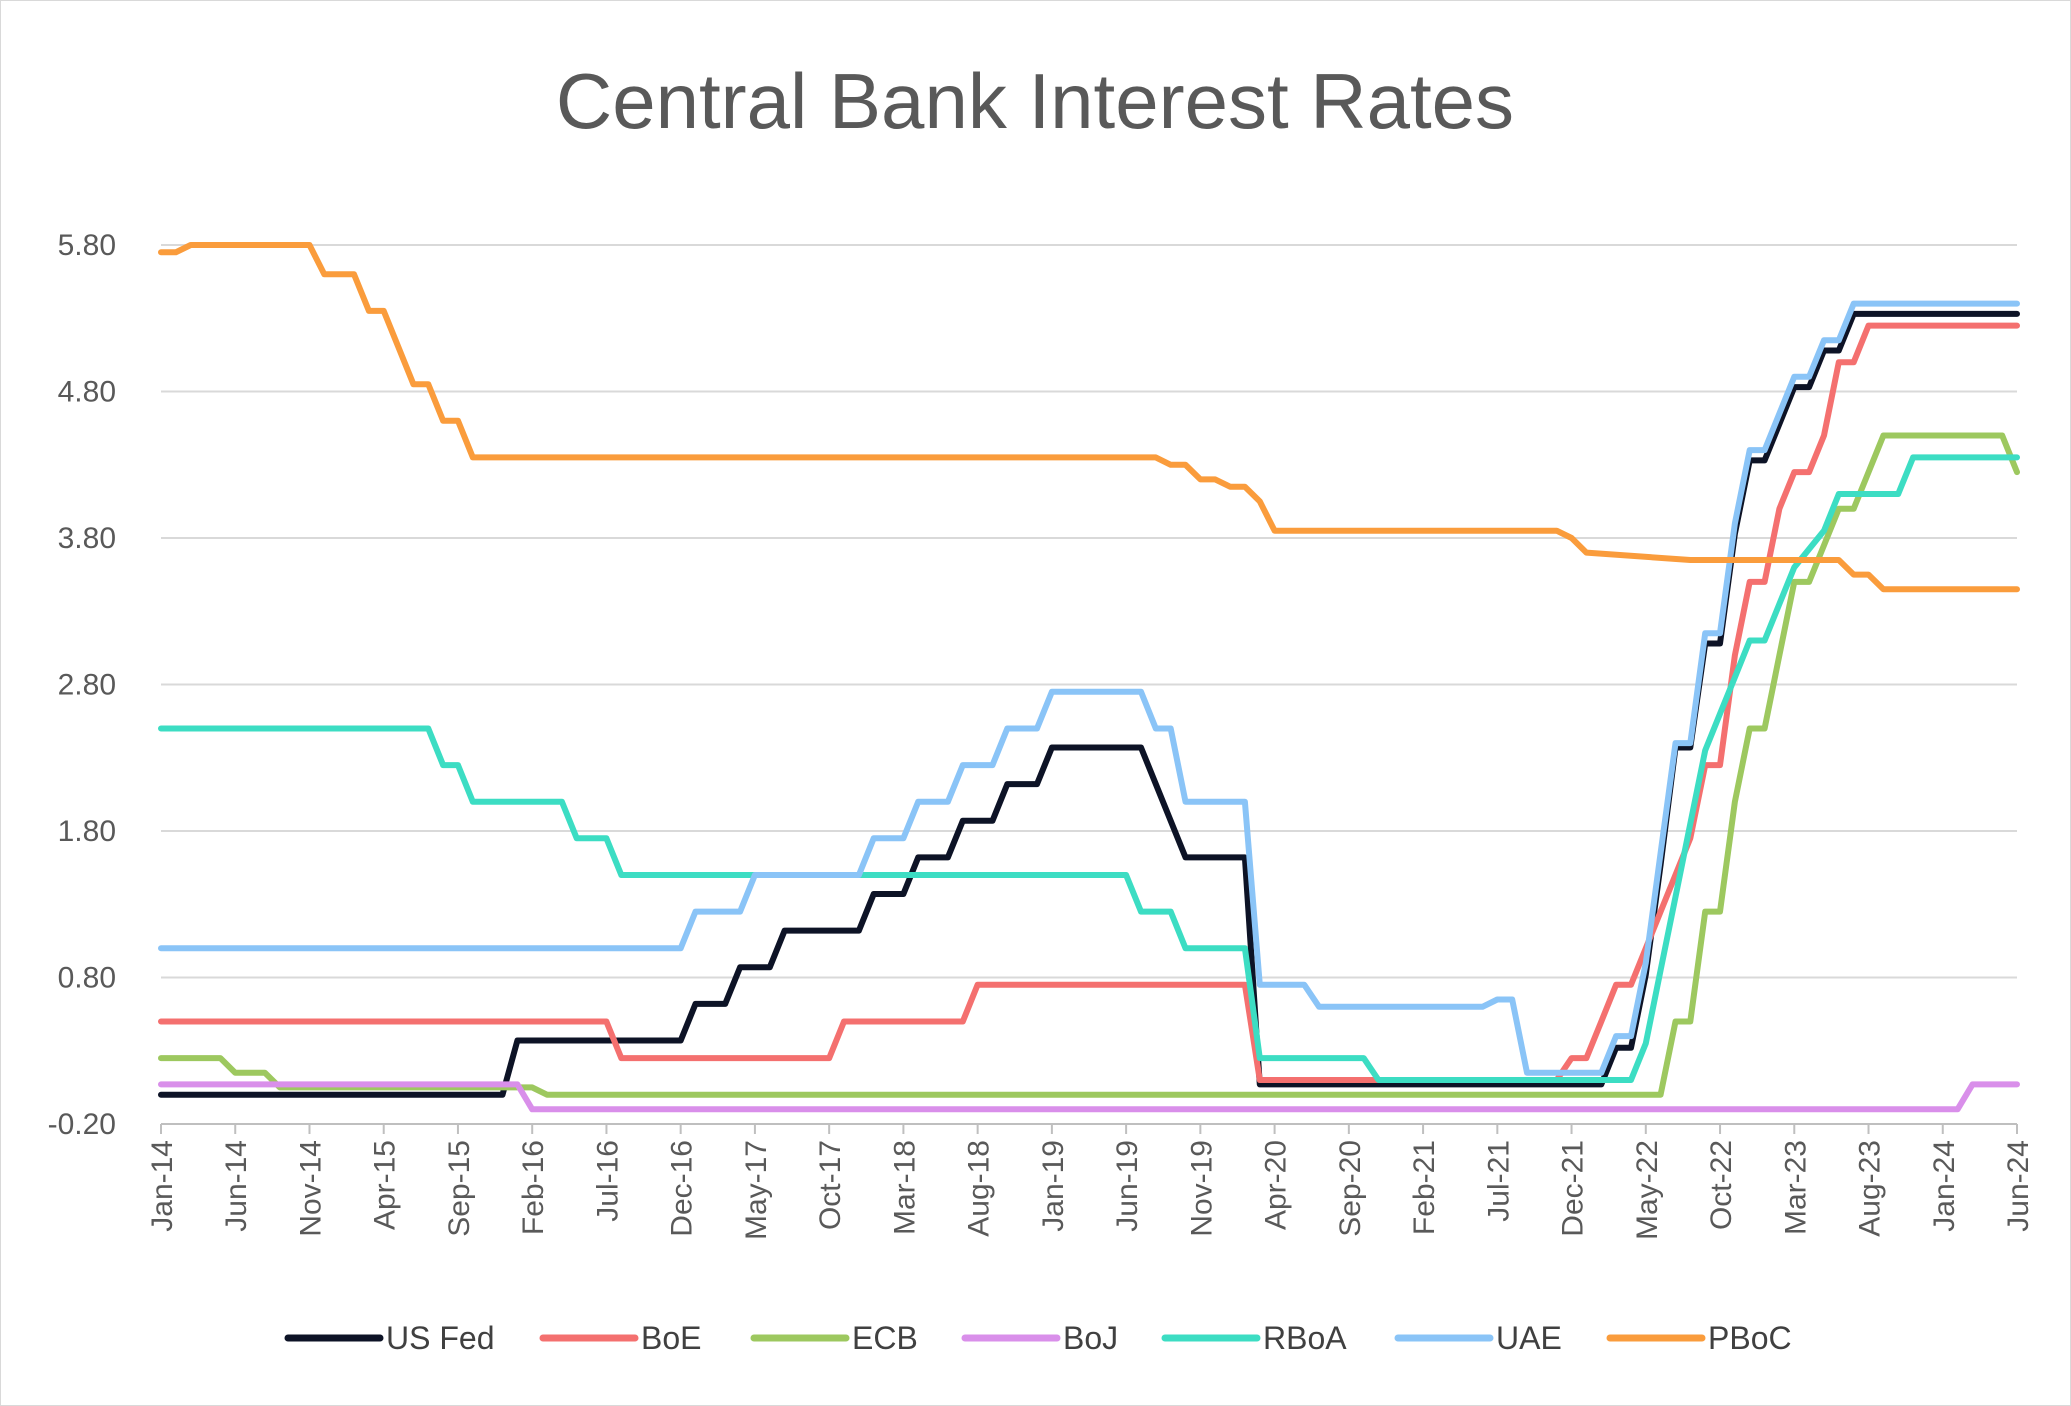  I want to click on y-axis-tick-labels: 5.80 4.80 3.80 2.80 1.80 0.80 -0.20, so click(82, 685).